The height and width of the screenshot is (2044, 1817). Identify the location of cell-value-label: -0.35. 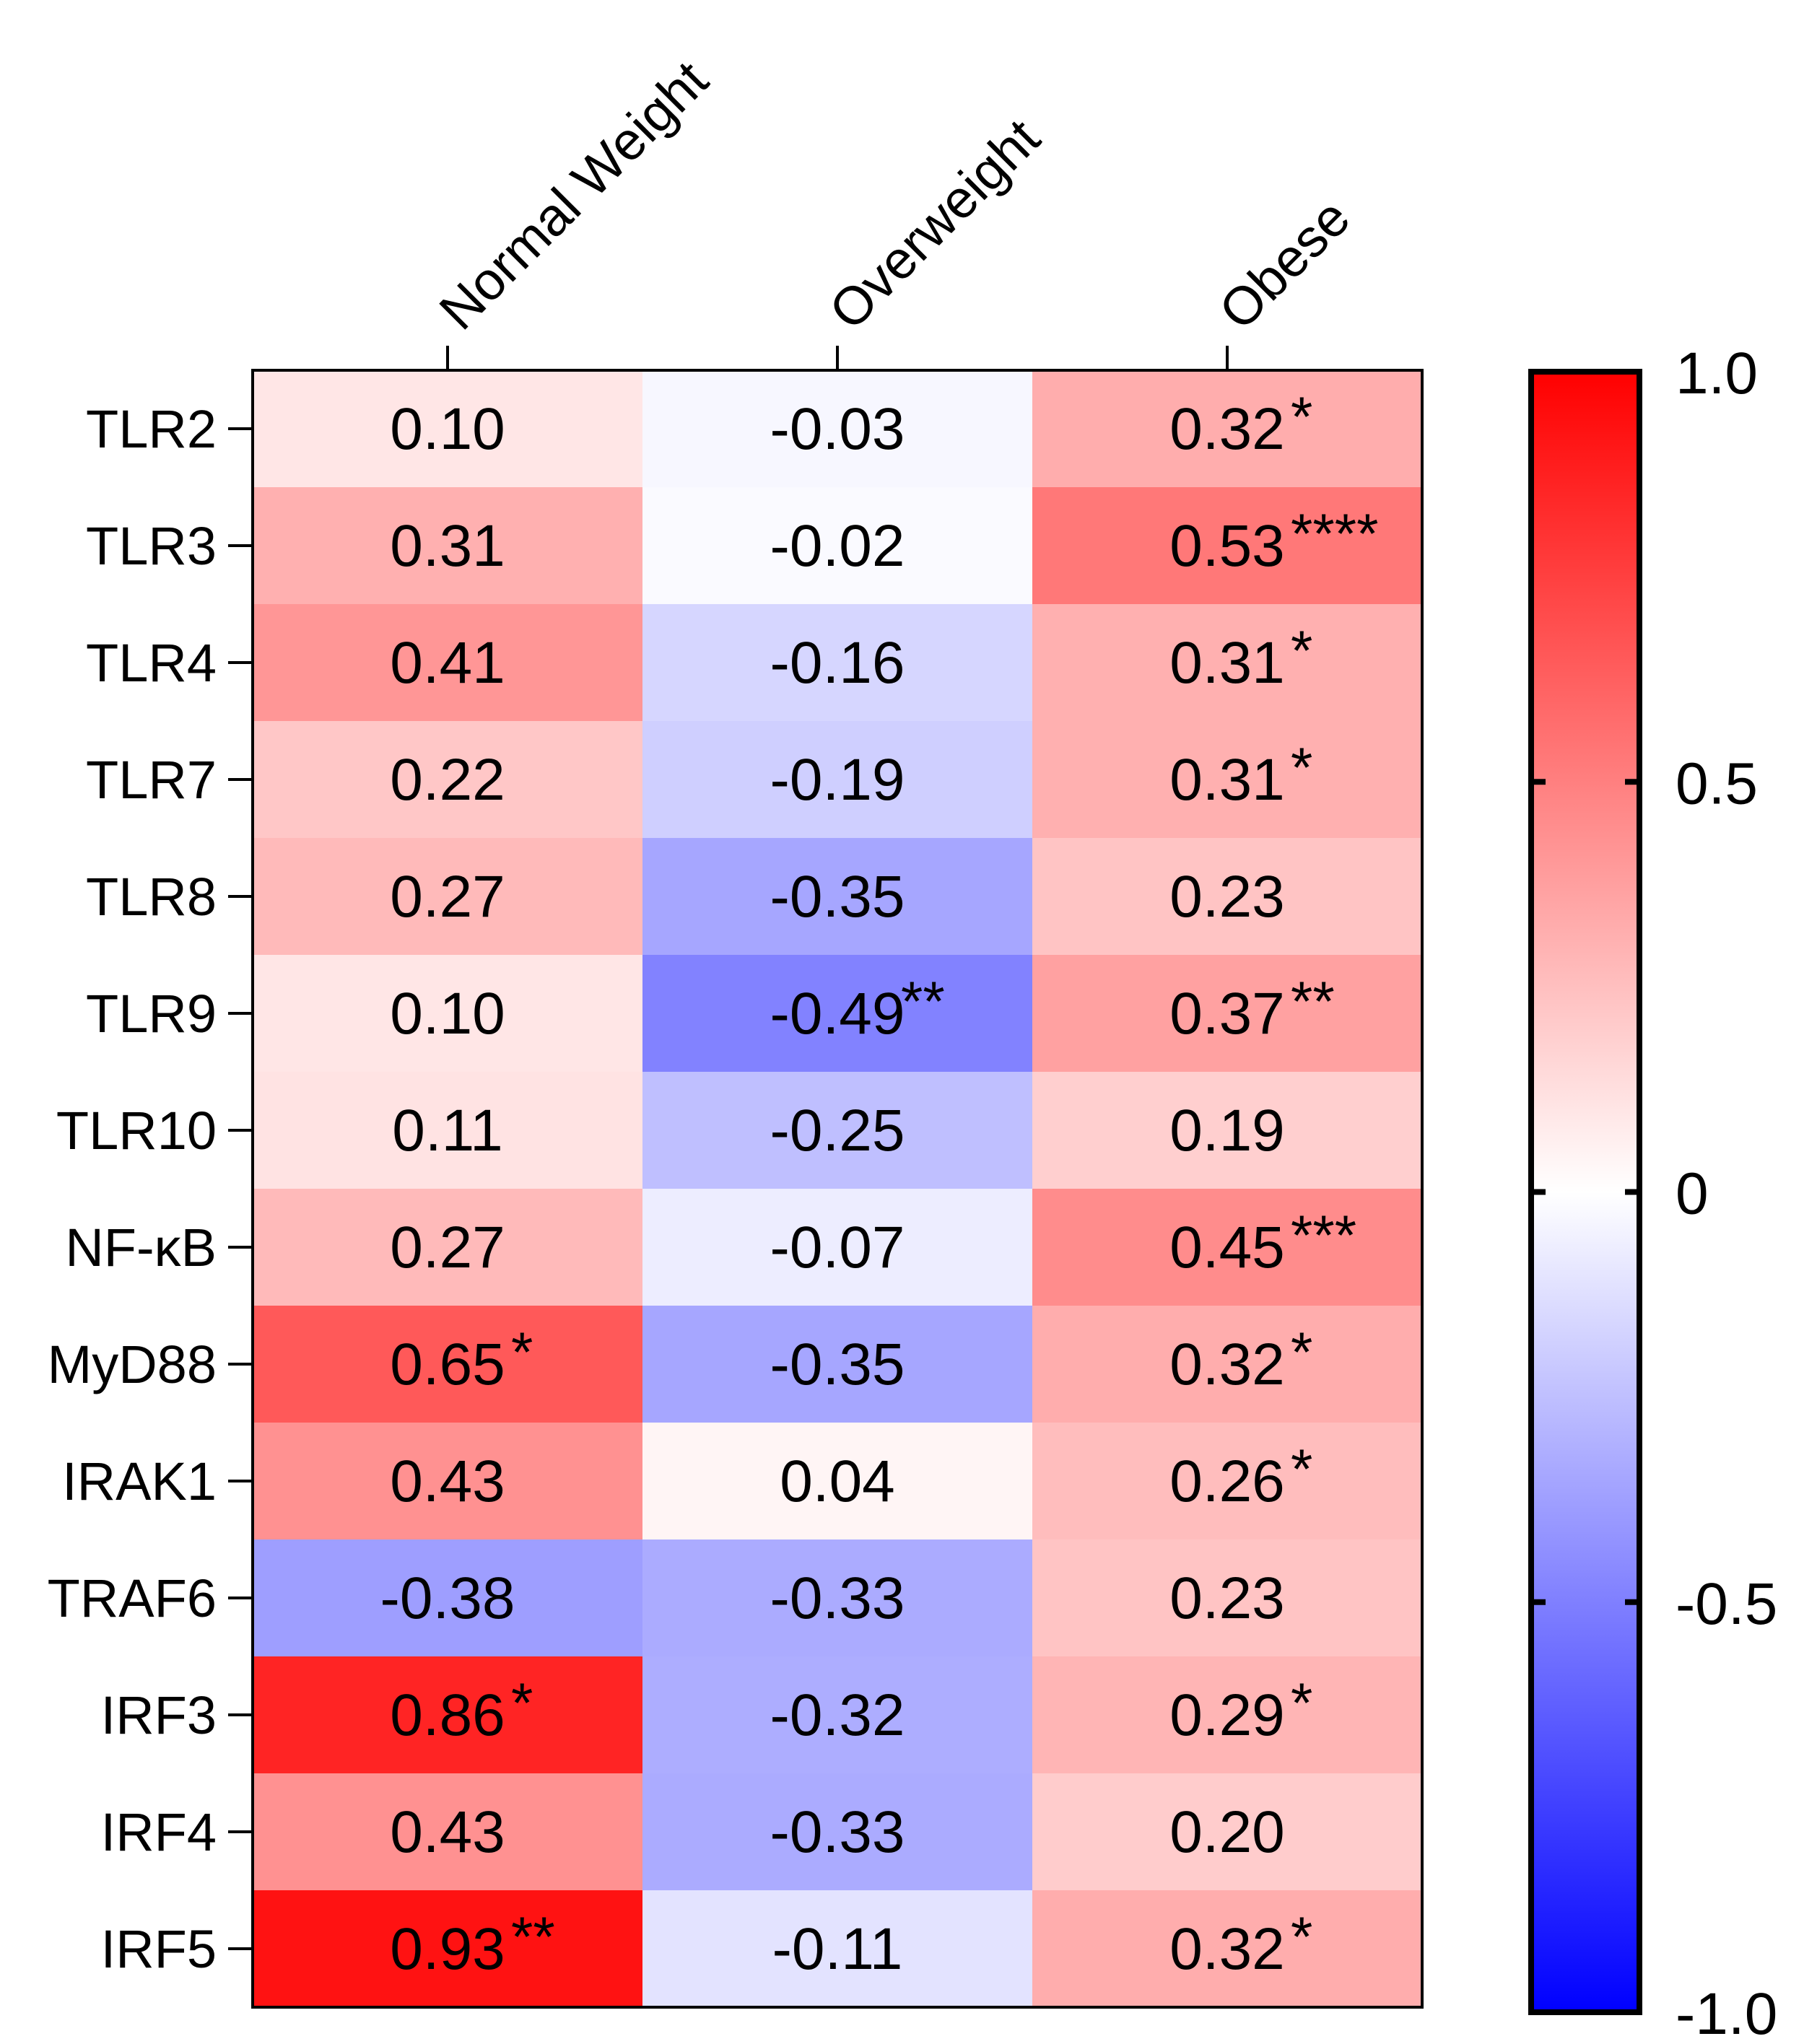
(837, 897).